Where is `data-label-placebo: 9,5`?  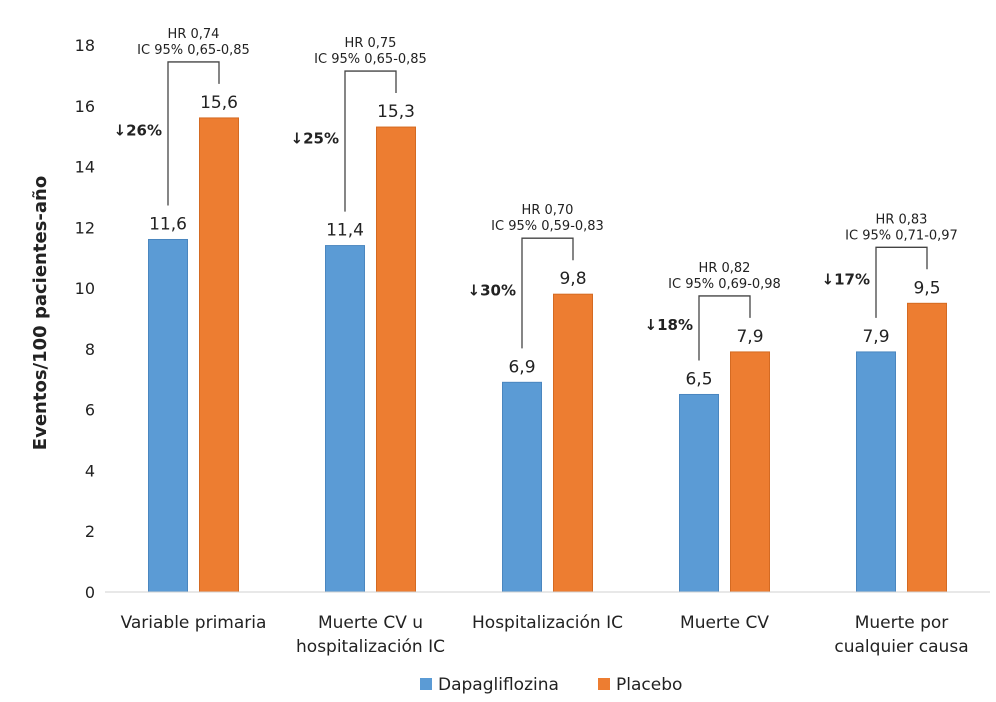 data-label-placebo: 9,5 is located at coordinates (926, 288).